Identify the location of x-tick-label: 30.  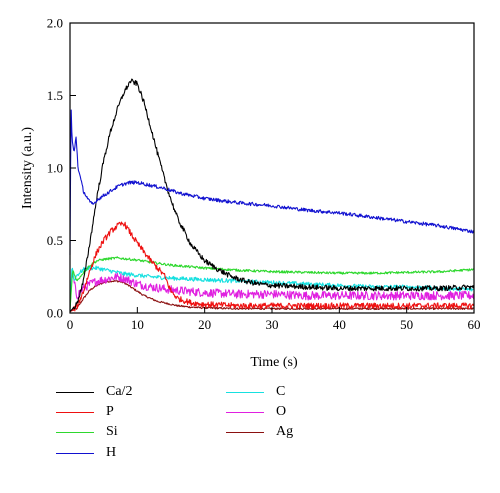
(272, 324).